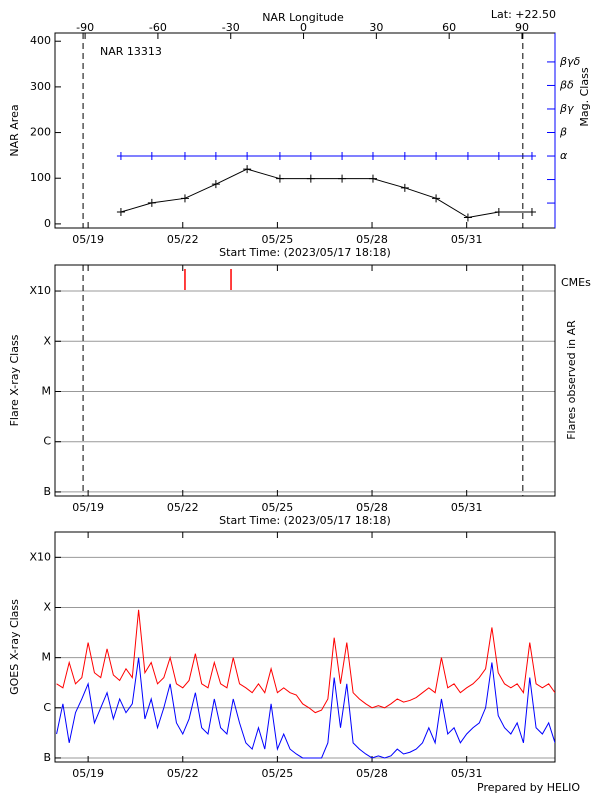  Describe the element at coordinates (85, 27) in the screenshot. I see `x2-tick-label: -90` at that location.